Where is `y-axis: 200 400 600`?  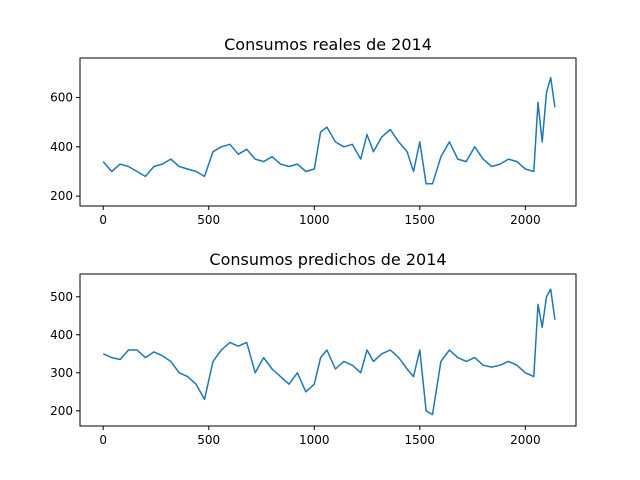
y-axis: 200 400 600 is located at coordinates (65, 146).